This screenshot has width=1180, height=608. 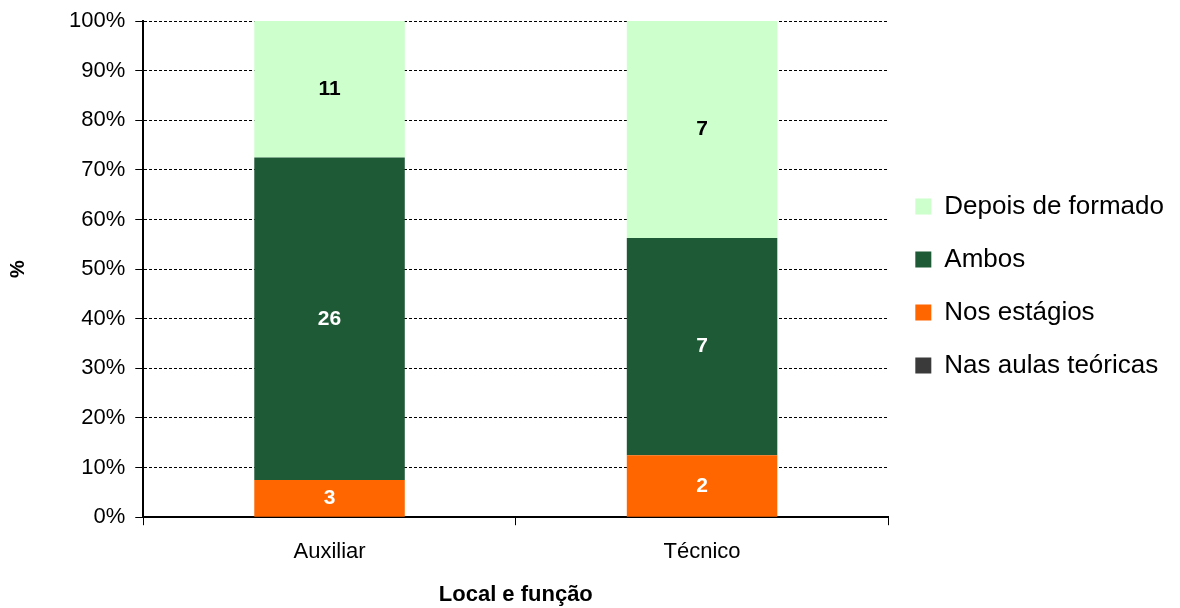 I want to click on annotation: 2, so click(x=702, y=484).